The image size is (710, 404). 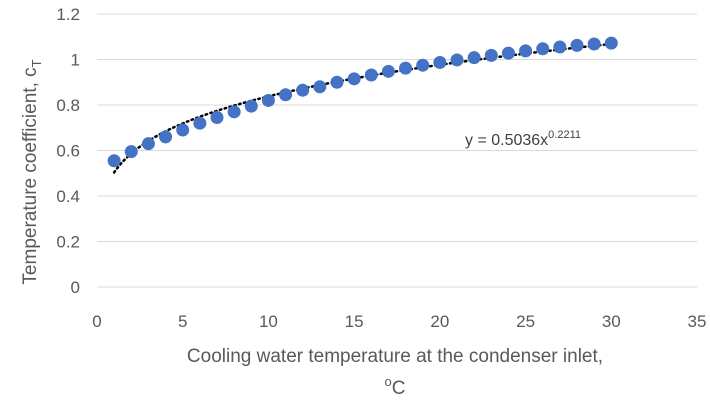 What do you see at coordinates (611, 321) in the screenshot?
I see `x-tick-label: 30` at bounding box center [611, 321].